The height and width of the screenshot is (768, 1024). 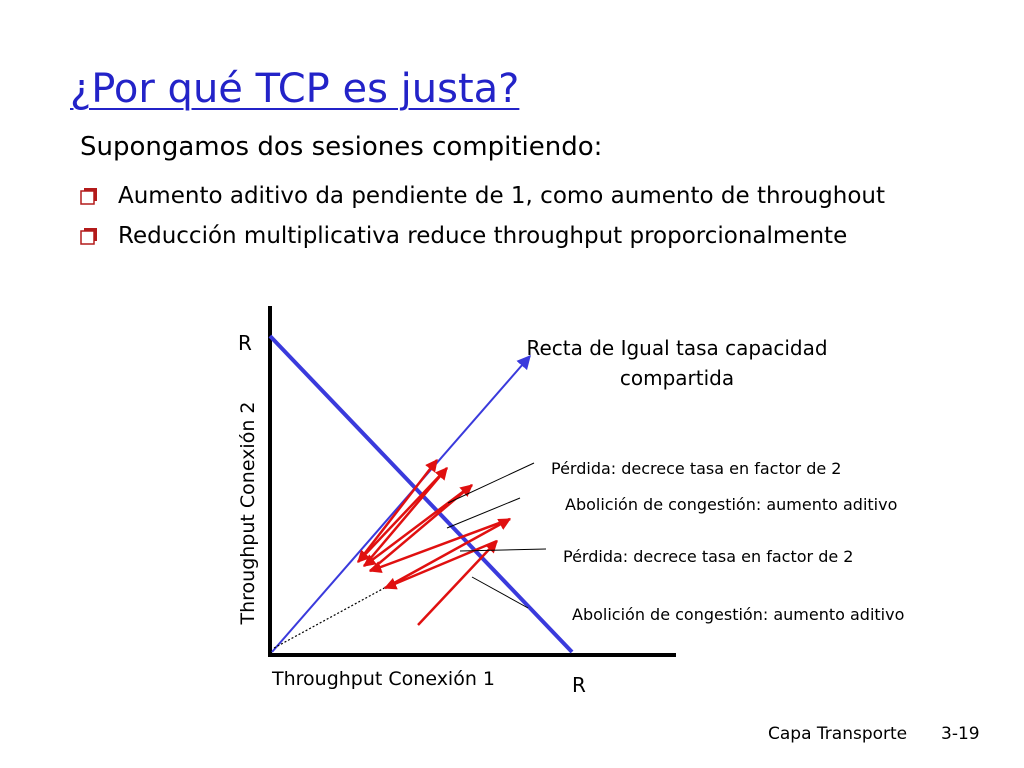 What do you see at coordinates (248, 513) in the screenshot?
I see `y-axis-label: Throughput Conexión 2` at bounding box center [248, 513].